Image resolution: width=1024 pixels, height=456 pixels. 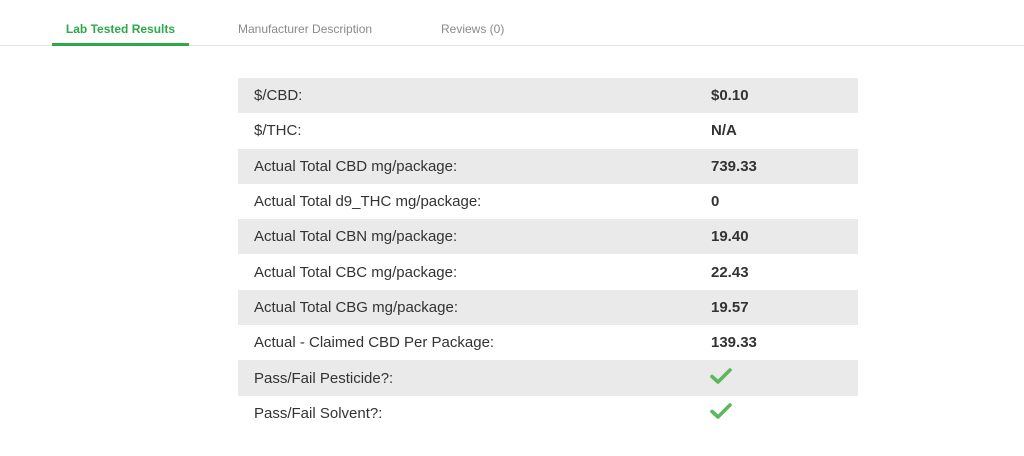 I want to click on tab-reviews: Reviews (0), so click(x=473, y=29).